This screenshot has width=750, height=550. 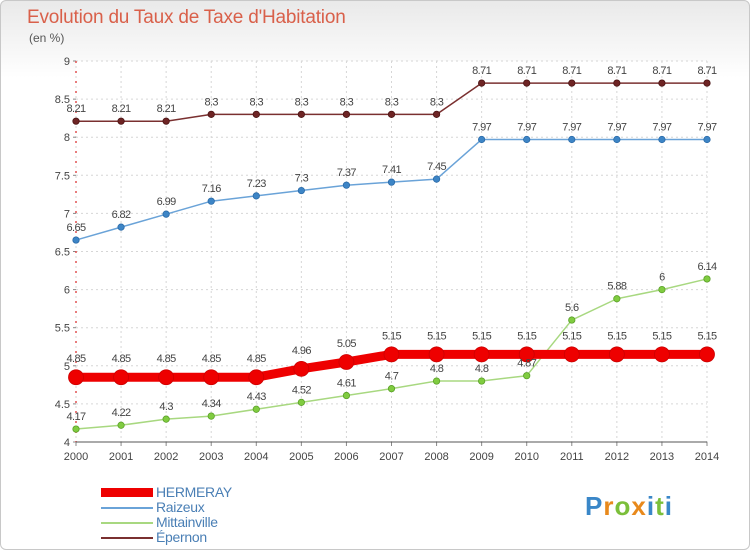 I want to click on data-label-mittainville: 6, so click(x=662, y=278).